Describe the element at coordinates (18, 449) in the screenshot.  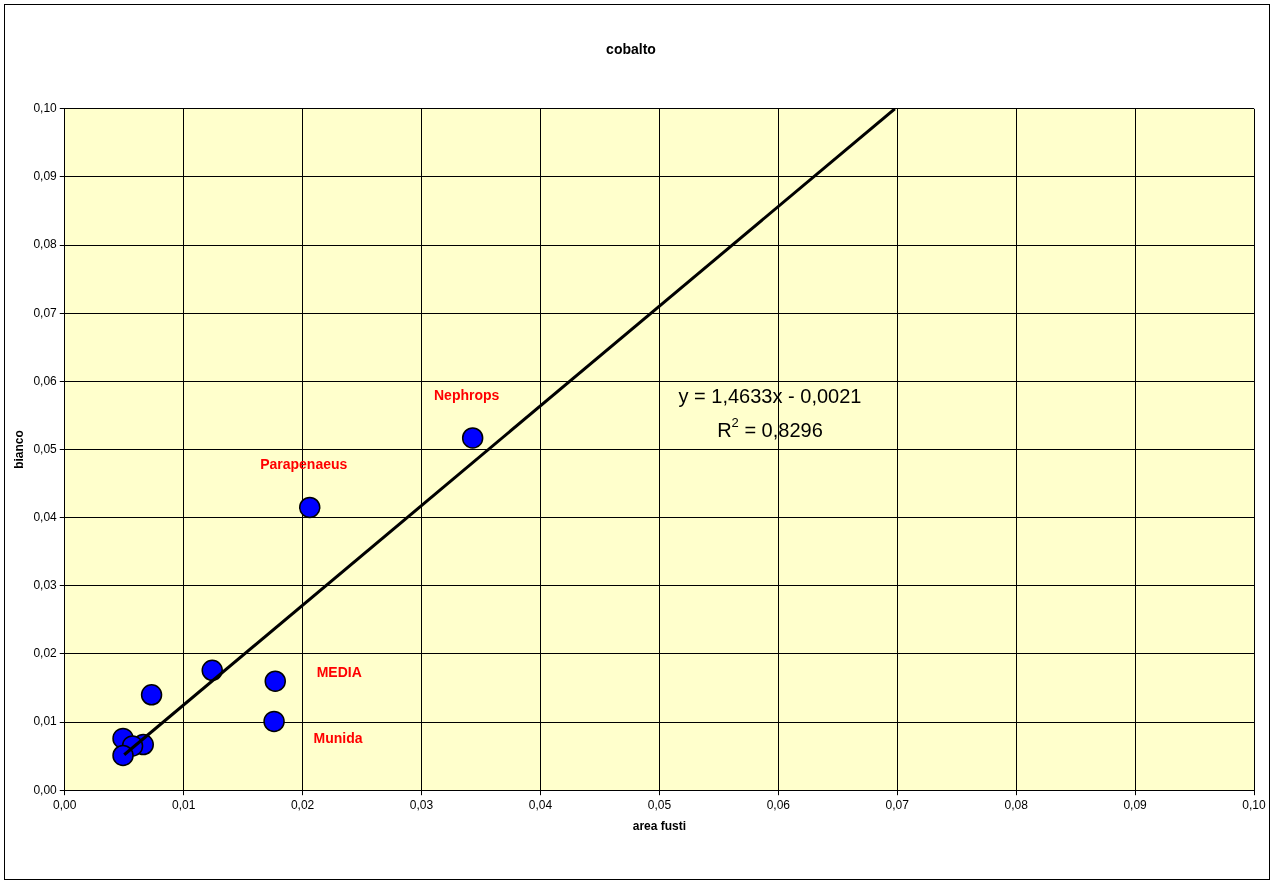
I see `y-axis-title: bianco` at that location.